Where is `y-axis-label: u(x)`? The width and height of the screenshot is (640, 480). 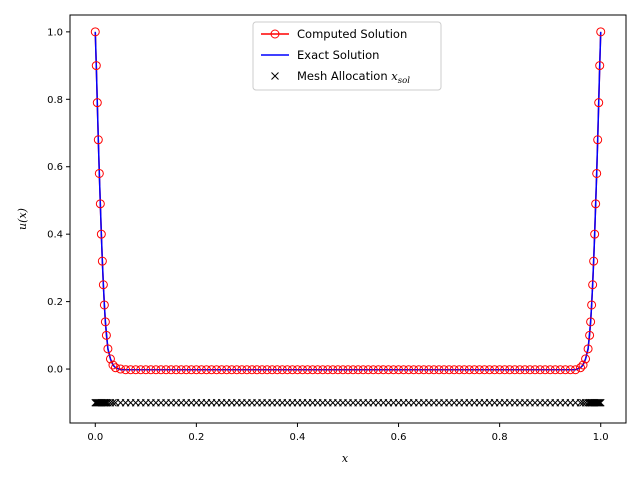 y-axis-label: u(x) is located at coordinates (22, 219).